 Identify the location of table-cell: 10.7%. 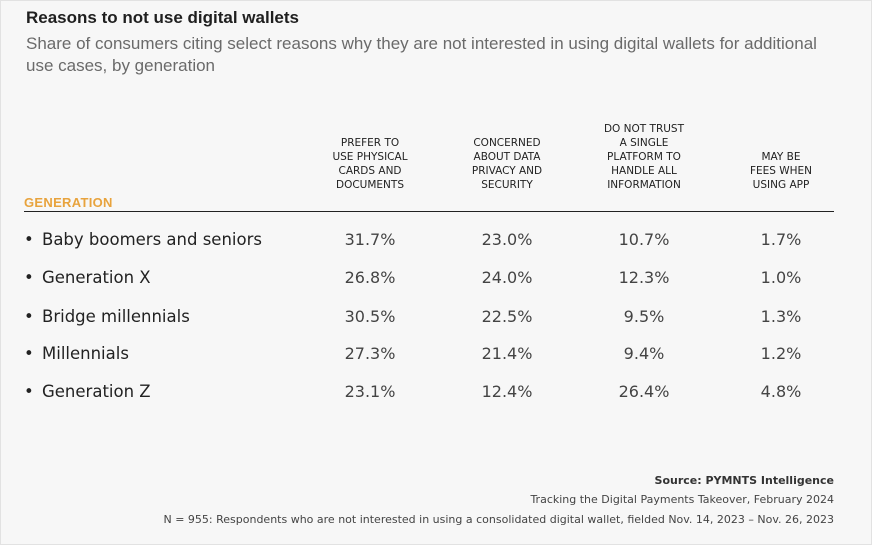
(644, 239).